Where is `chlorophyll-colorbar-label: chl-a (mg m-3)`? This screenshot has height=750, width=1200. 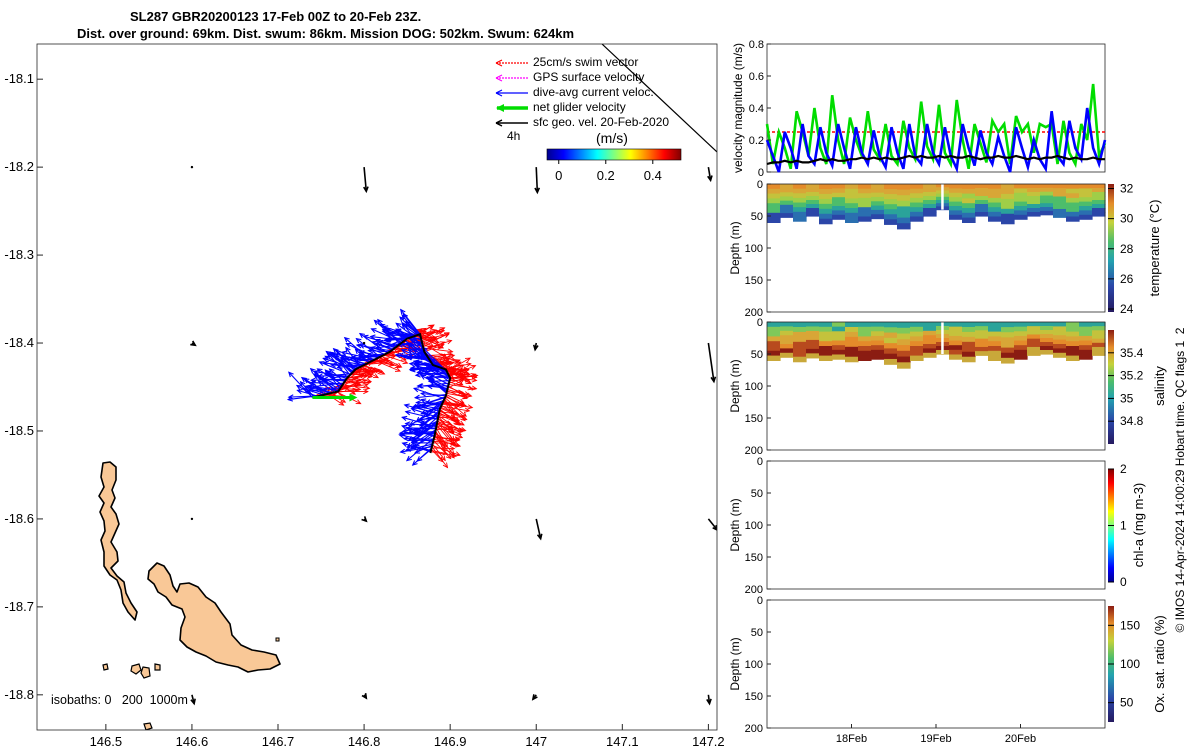
chlorophyll-colorbar-label: chl-a (mg m-3) is located at coordinates (1138, 525).